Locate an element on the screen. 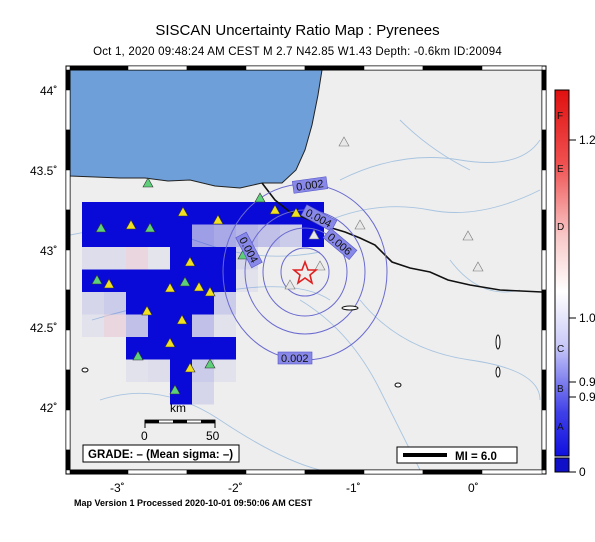  colorbar-value-3: 0.9 is located at coordinates (587, 382).